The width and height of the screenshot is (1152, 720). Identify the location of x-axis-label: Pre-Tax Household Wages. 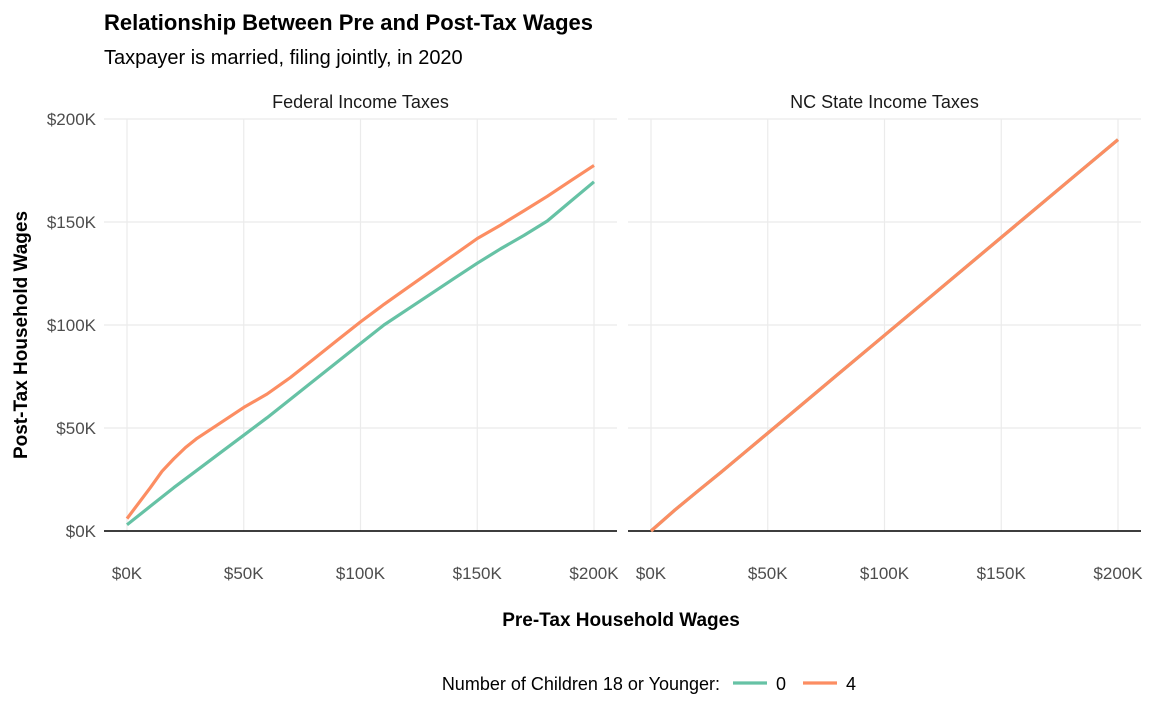
(621, 620).